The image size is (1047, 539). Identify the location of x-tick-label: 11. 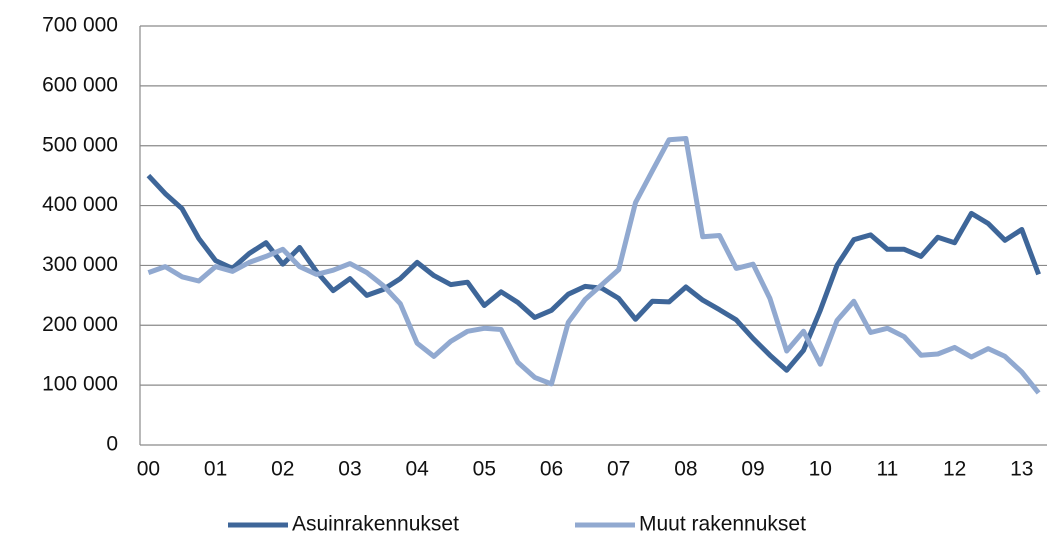
(888, 469).